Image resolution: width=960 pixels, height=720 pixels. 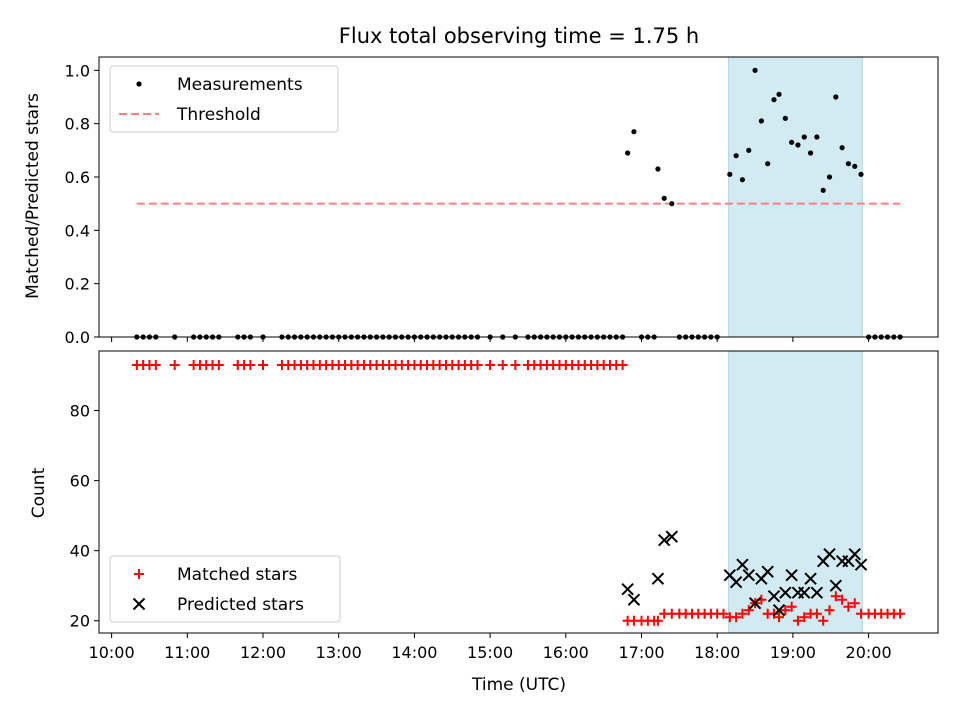 What do you see at coordinates (218, 115) in the screenshot?
I see `legend-threshold-label: Threshold` at bounding box center [218, 115].